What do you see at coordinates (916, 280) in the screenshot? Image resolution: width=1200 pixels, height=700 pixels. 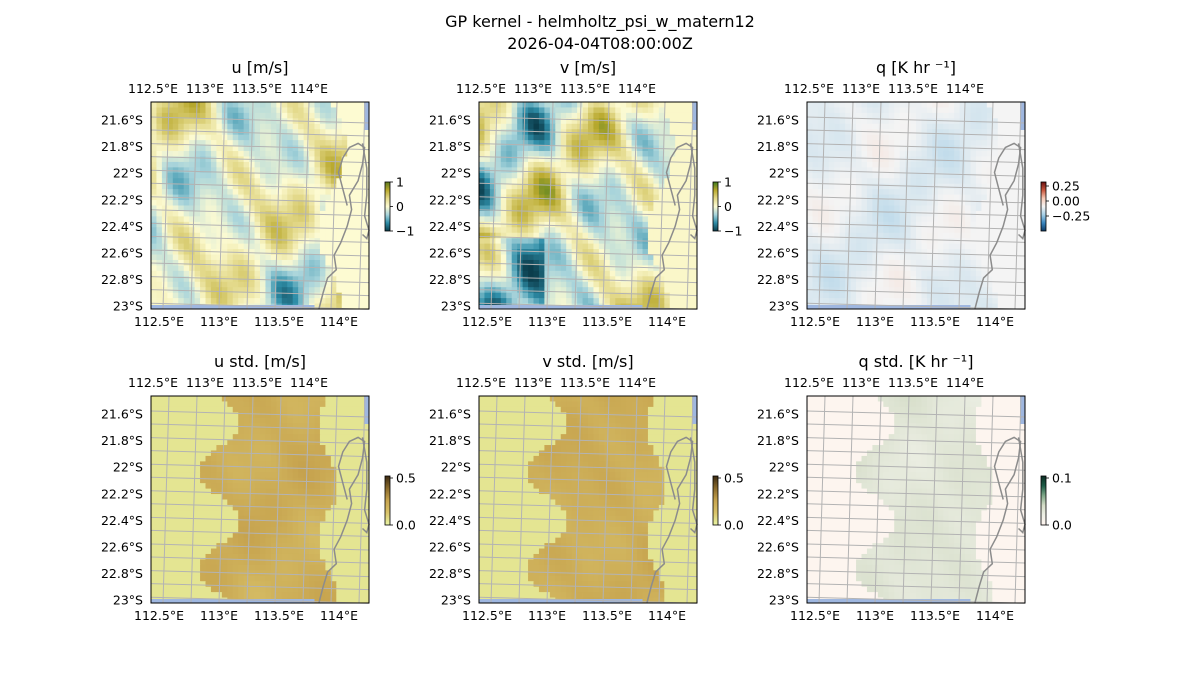 I see `parallel-line` at bounding box center [916, 280].